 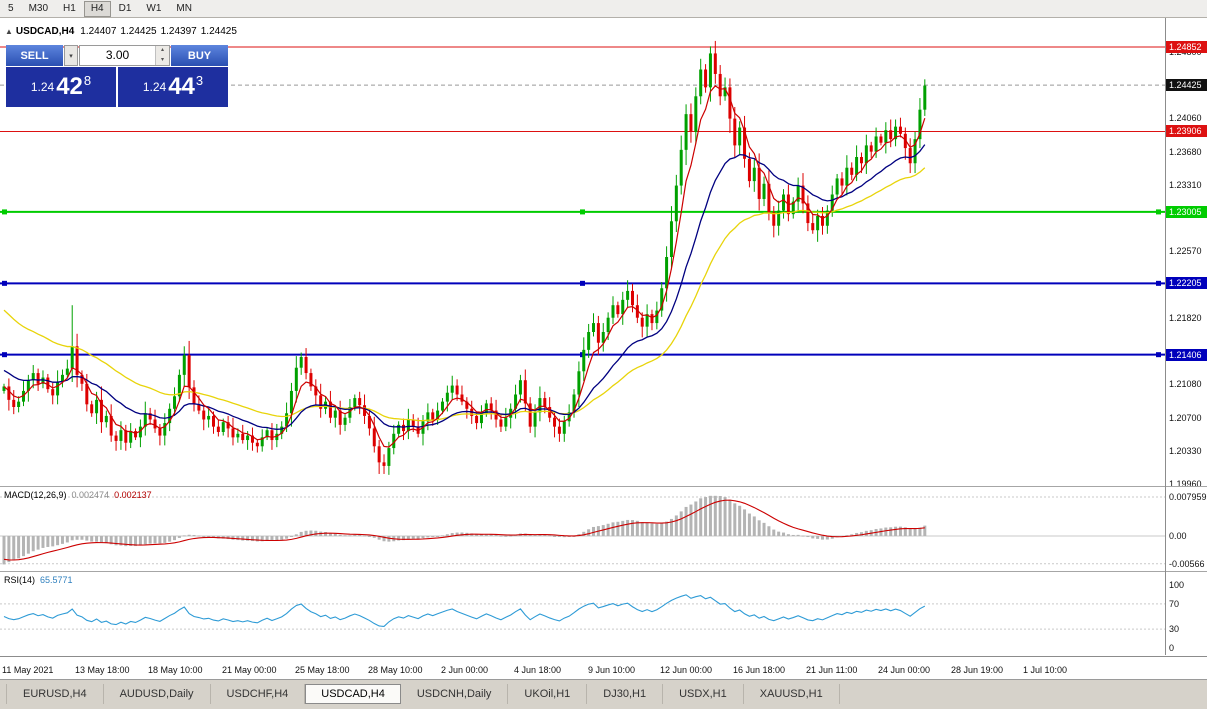 What do you see at coordinates (218, 31) in the screenshot?
I see `close-value: 1.24425` at bounding box center [218, 31].